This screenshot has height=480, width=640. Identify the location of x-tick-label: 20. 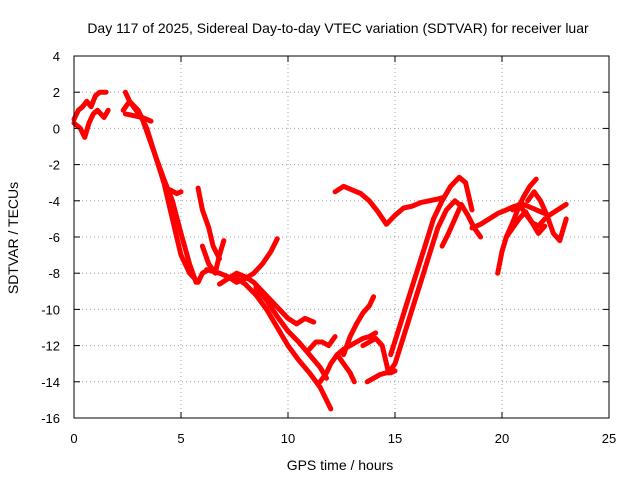
(502, 438).